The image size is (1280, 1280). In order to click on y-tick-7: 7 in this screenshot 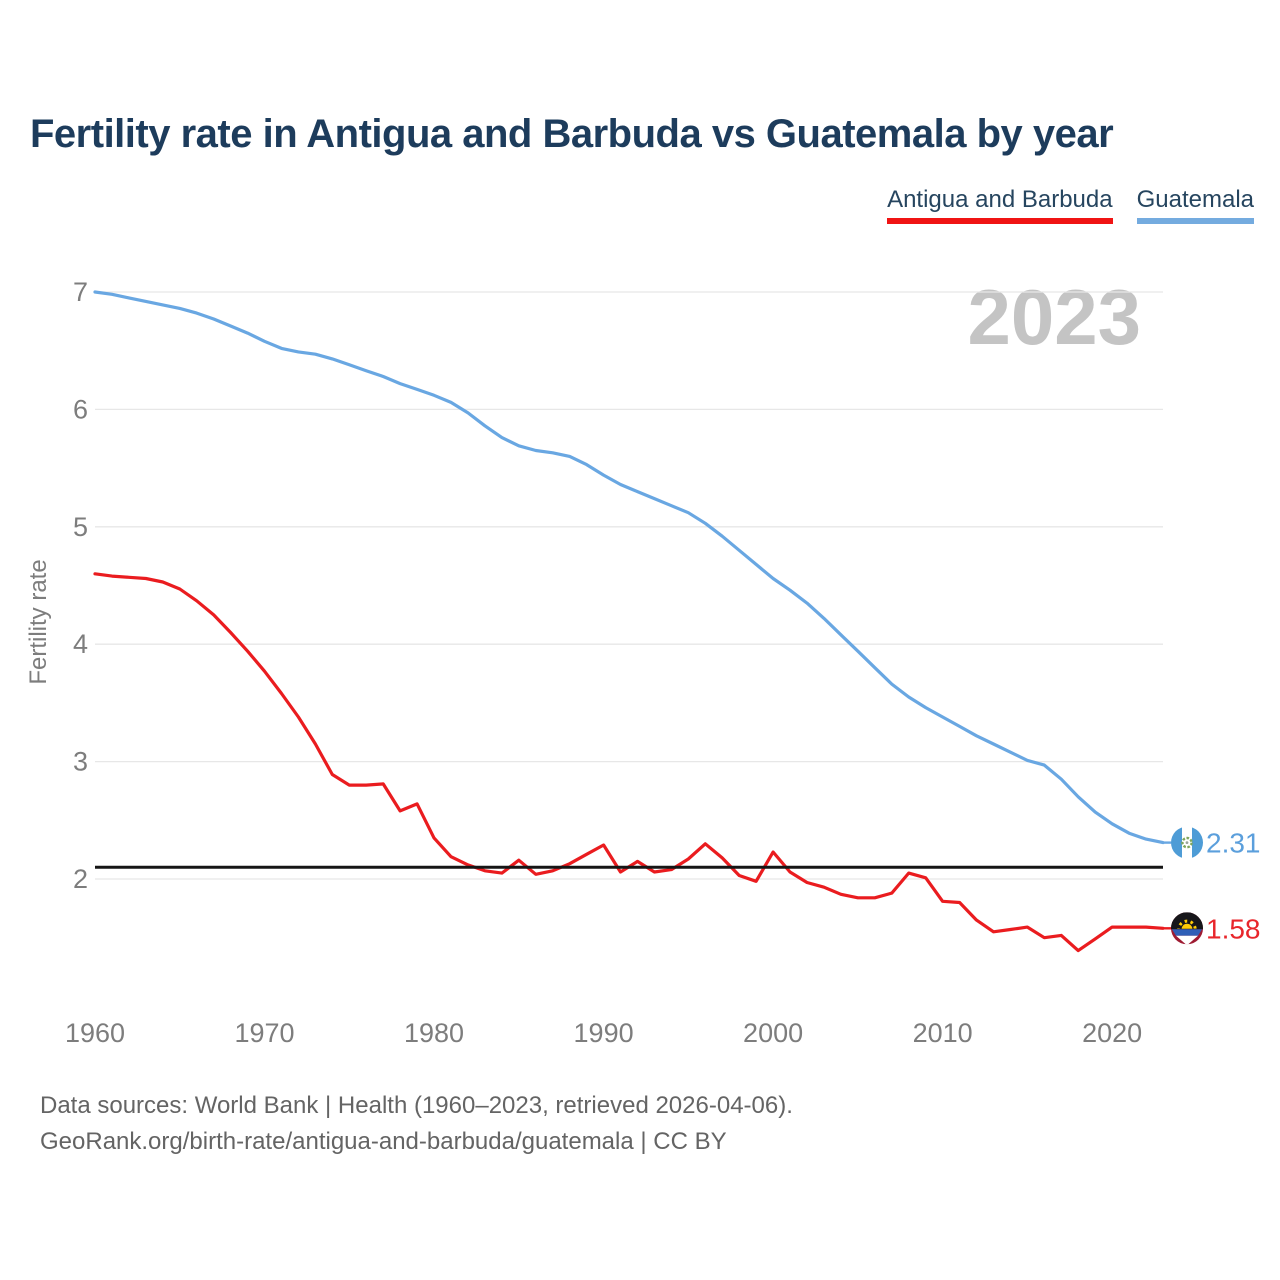, I will do `click(80, 292)`.